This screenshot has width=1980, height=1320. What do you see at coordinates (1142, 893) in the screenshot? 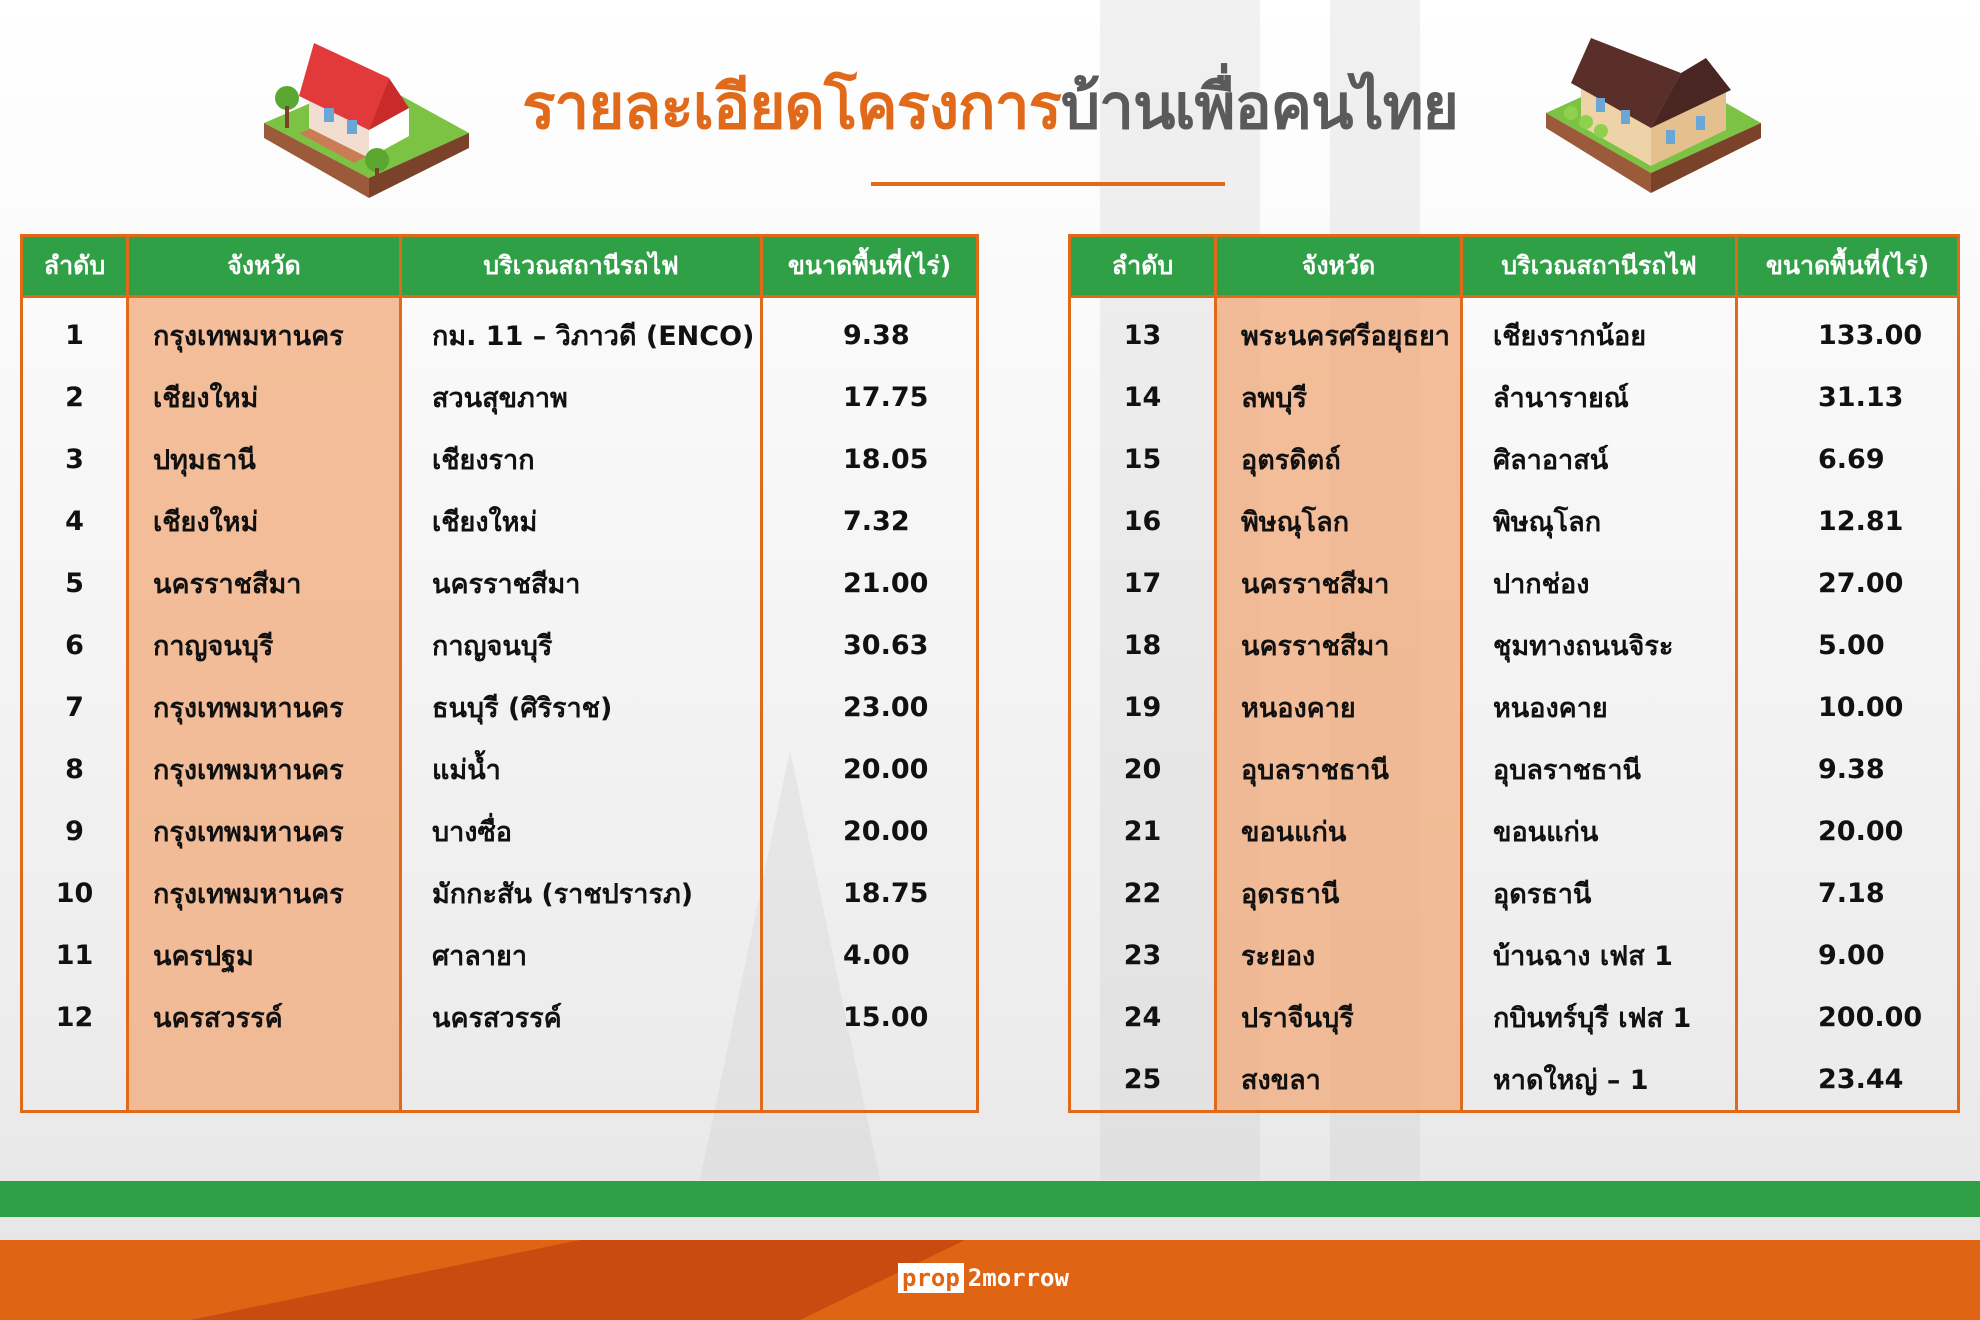
I see `order-cell: 22` at bounding box center [1142, 893].